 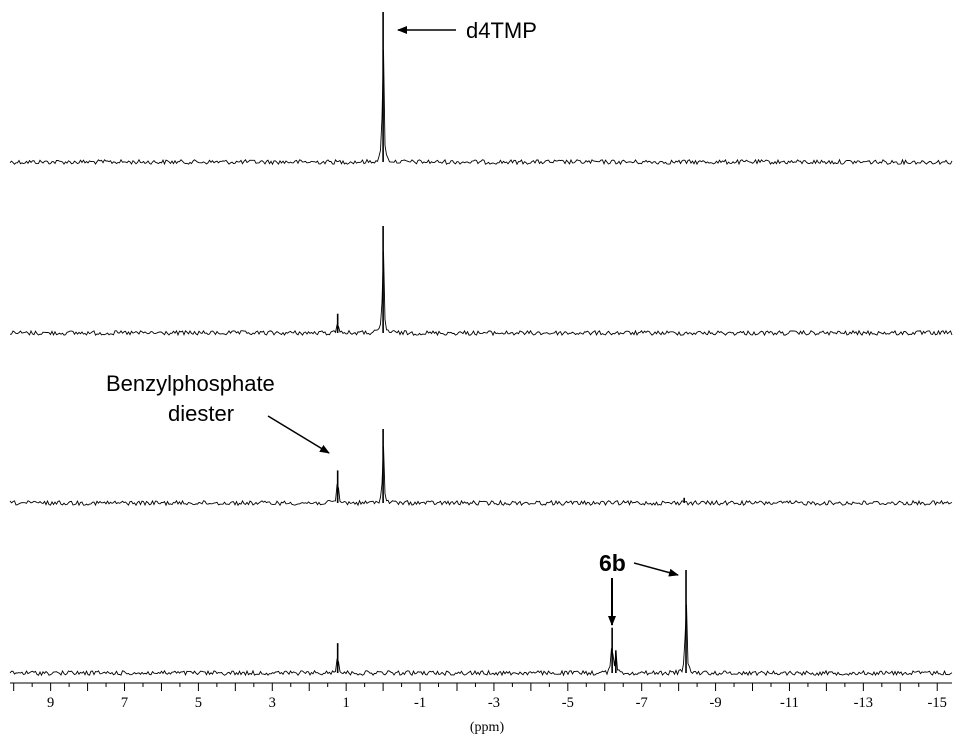 What do you see at coordinates (568, 703) in the screenshot?
I see `tick-label: -5` at bounding box center [568, 703].